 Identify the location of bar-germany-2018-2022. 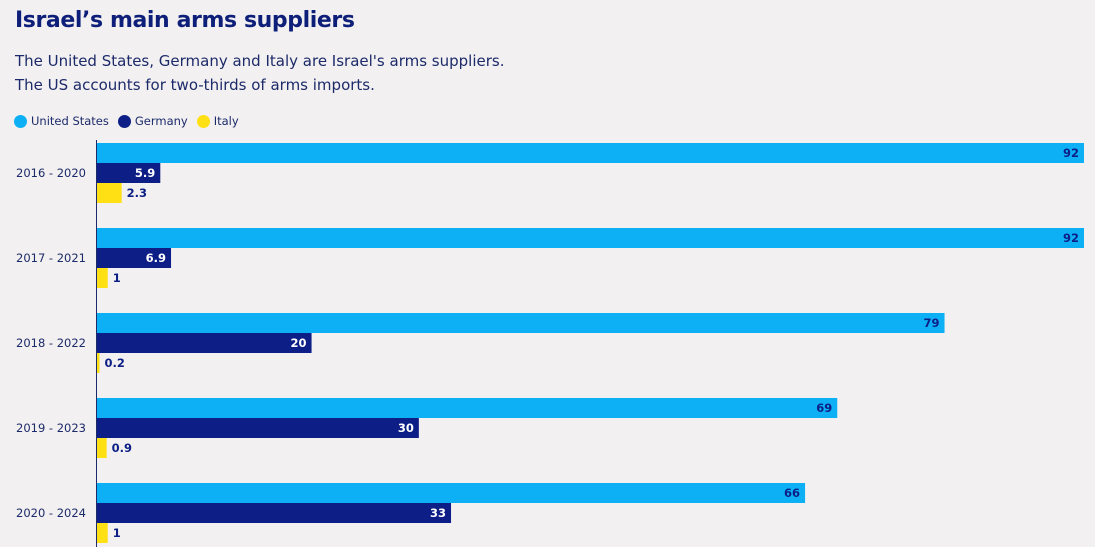
(204, 343).